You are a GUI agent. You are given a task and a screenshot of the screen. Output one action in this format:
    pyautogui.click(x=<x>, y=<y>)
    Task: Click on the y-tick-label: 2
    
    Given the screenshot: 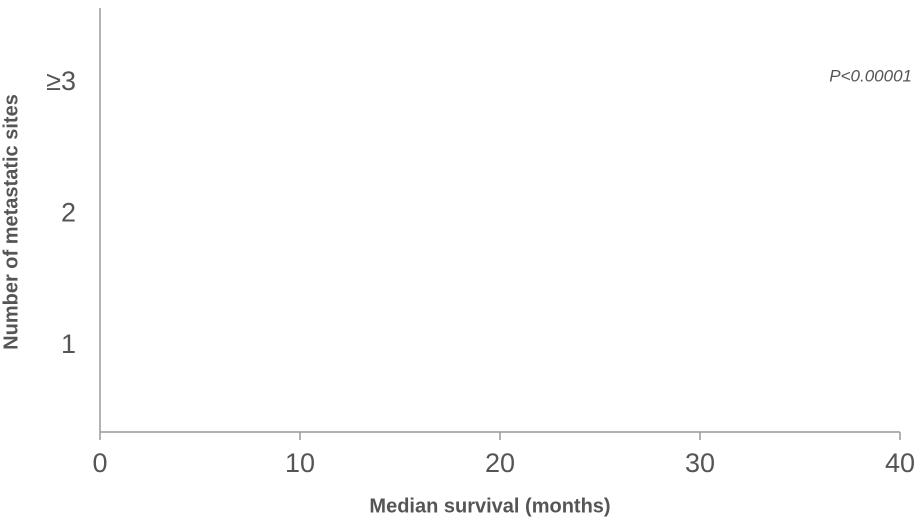 What is the action you would take?
    pyautogui.click(x=68, y=213)
    